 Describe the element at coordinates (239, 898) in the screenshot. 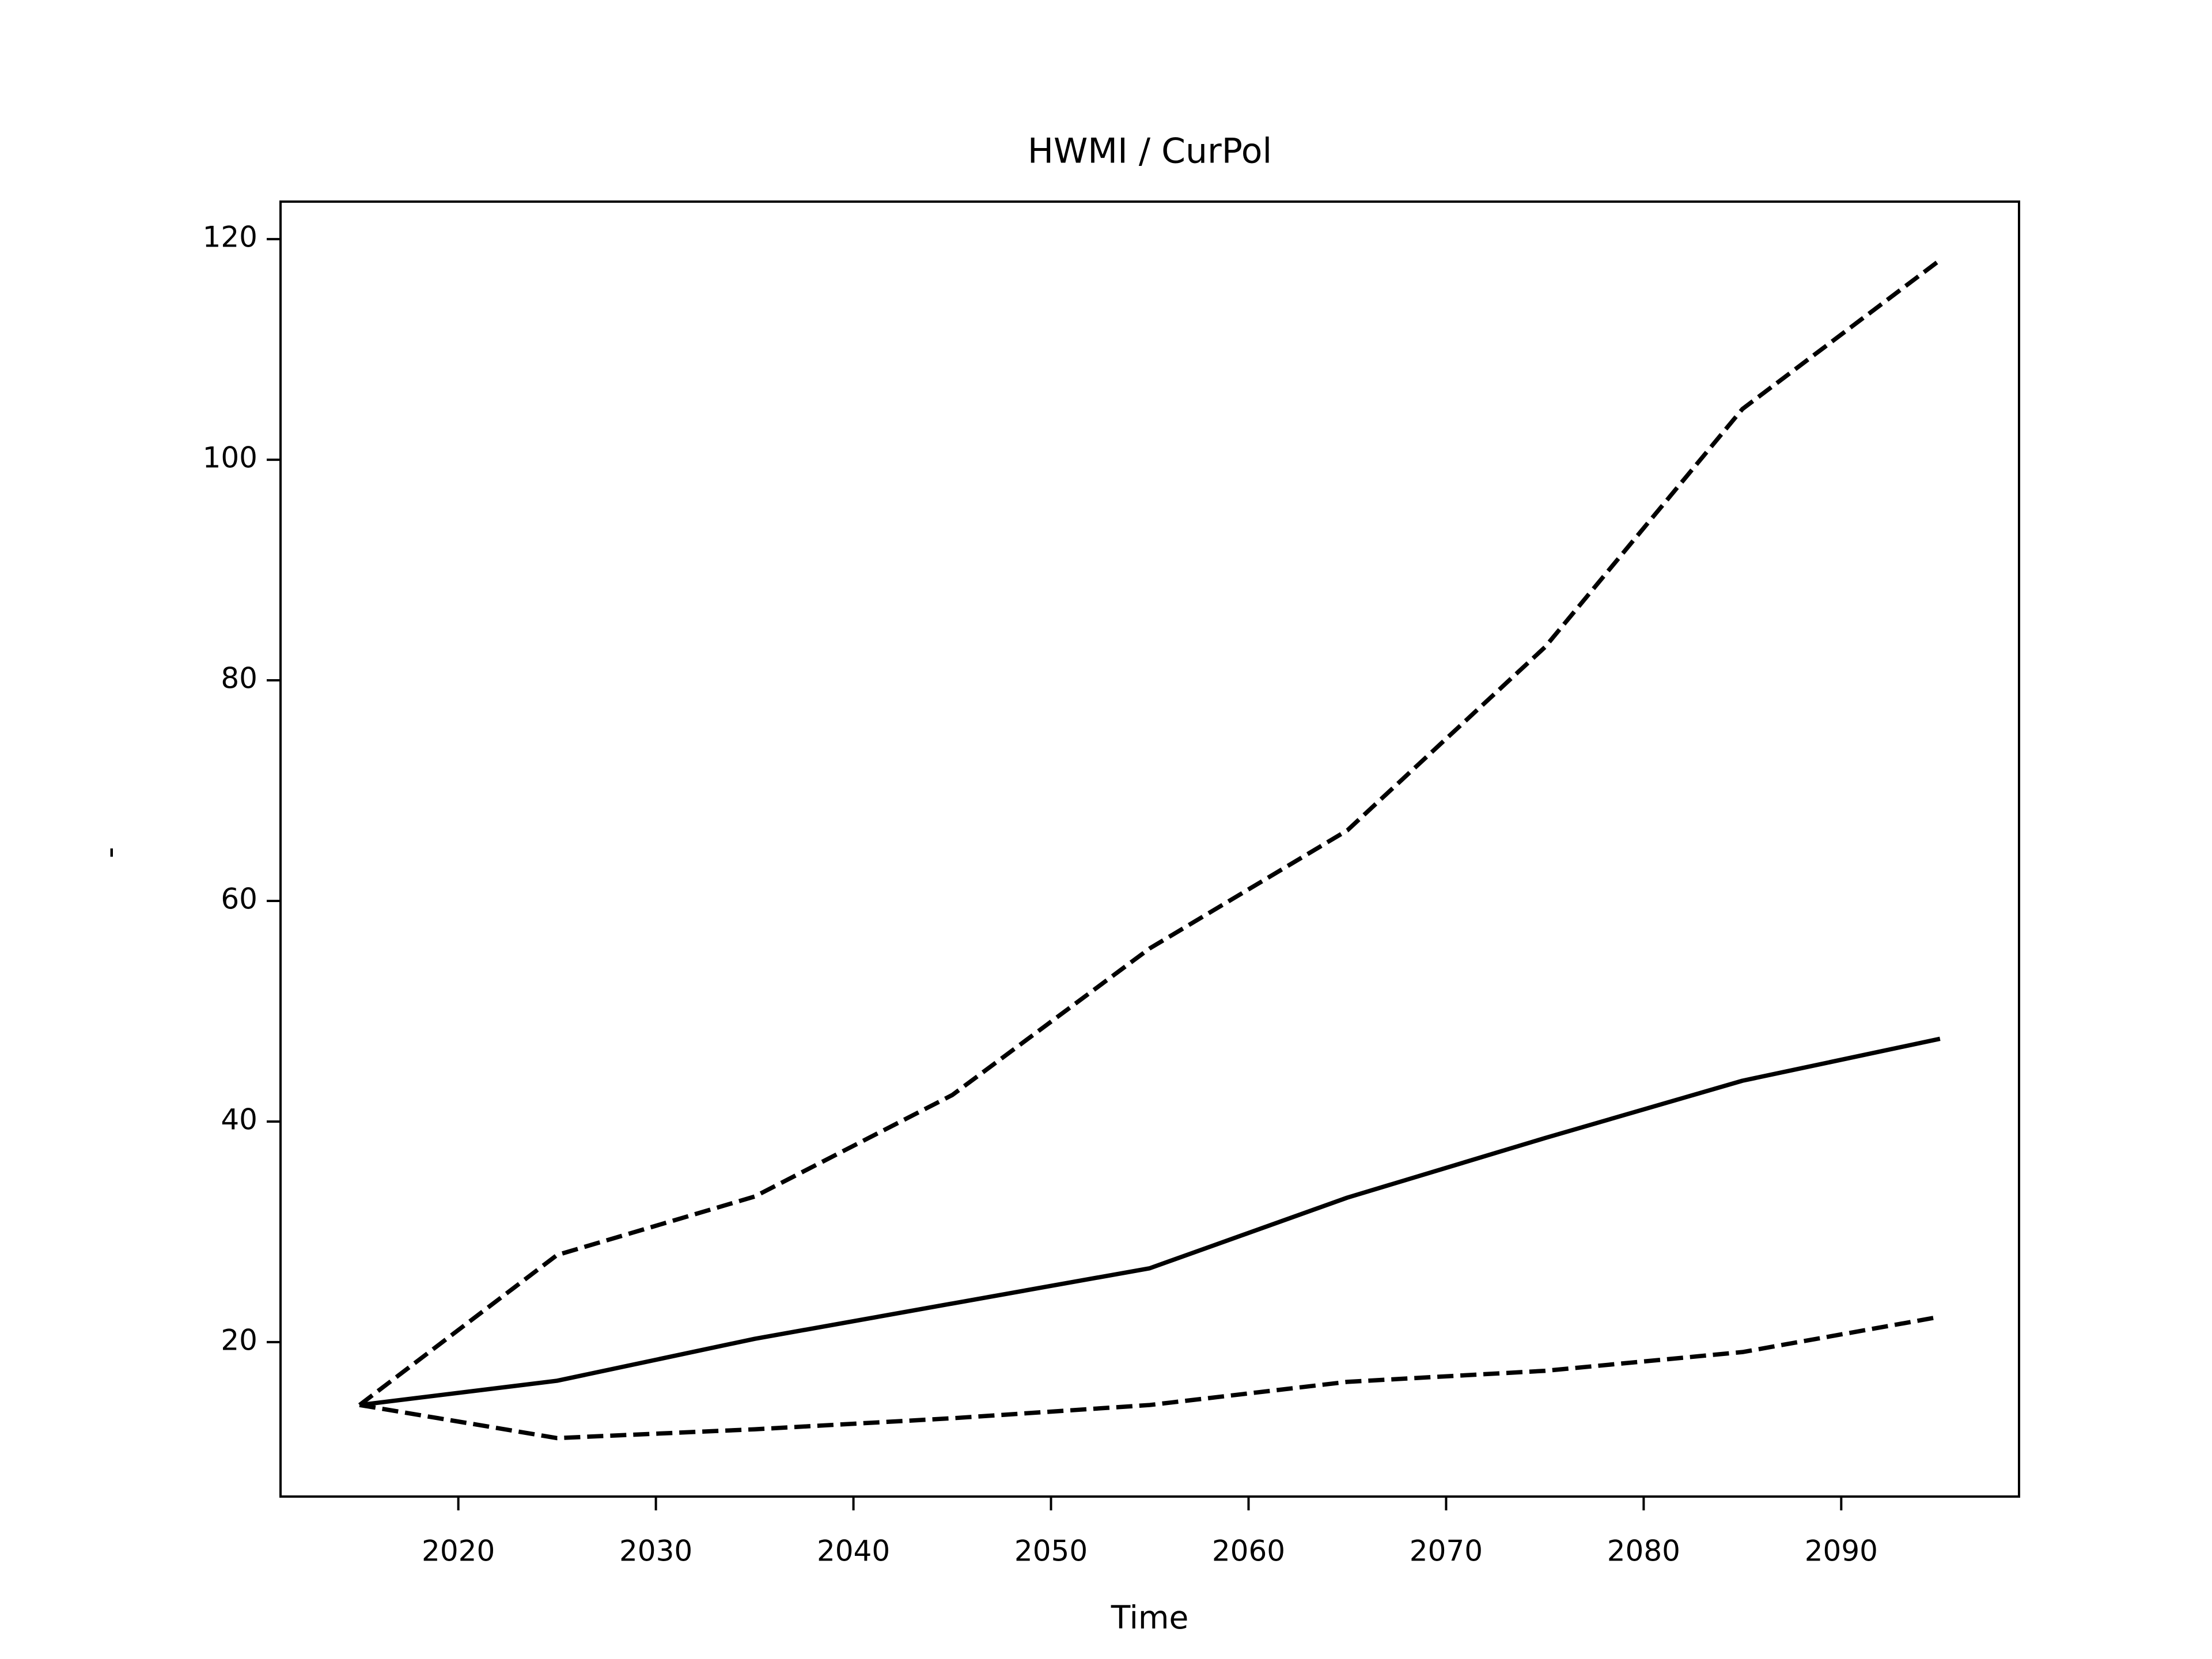

I see `y-tick-label: 60` at that location.